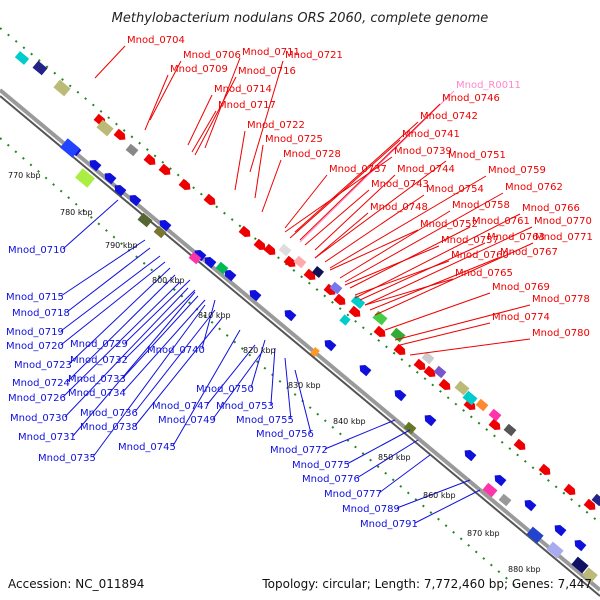 This screenshot has width=600, height=600. What do you see at coordinates (214, 315) in the screenshot?
I see `kbp-label: 810 kbp` at bounding box center [214, 315].